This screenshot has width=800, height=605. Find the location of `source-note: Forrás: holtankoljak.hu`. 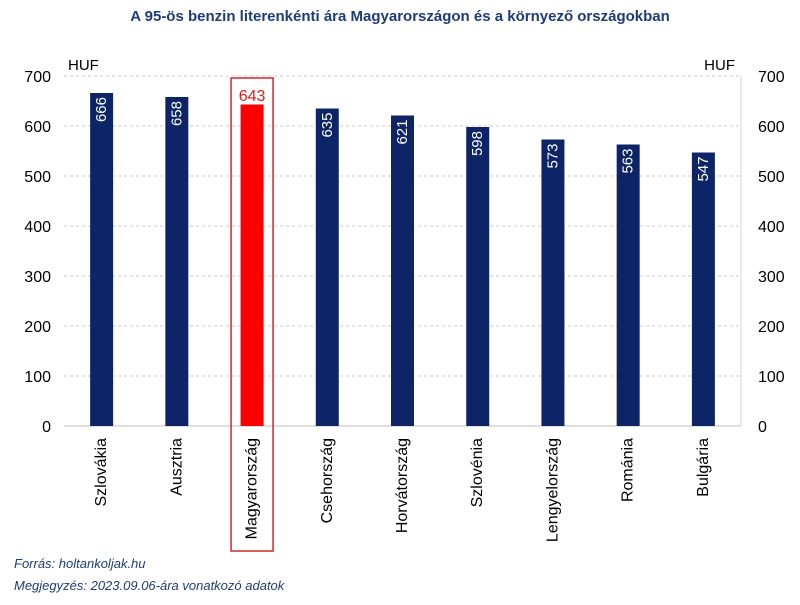

source-note: Forrás: holtankoljak.hu is located at coordinates (80, 563).